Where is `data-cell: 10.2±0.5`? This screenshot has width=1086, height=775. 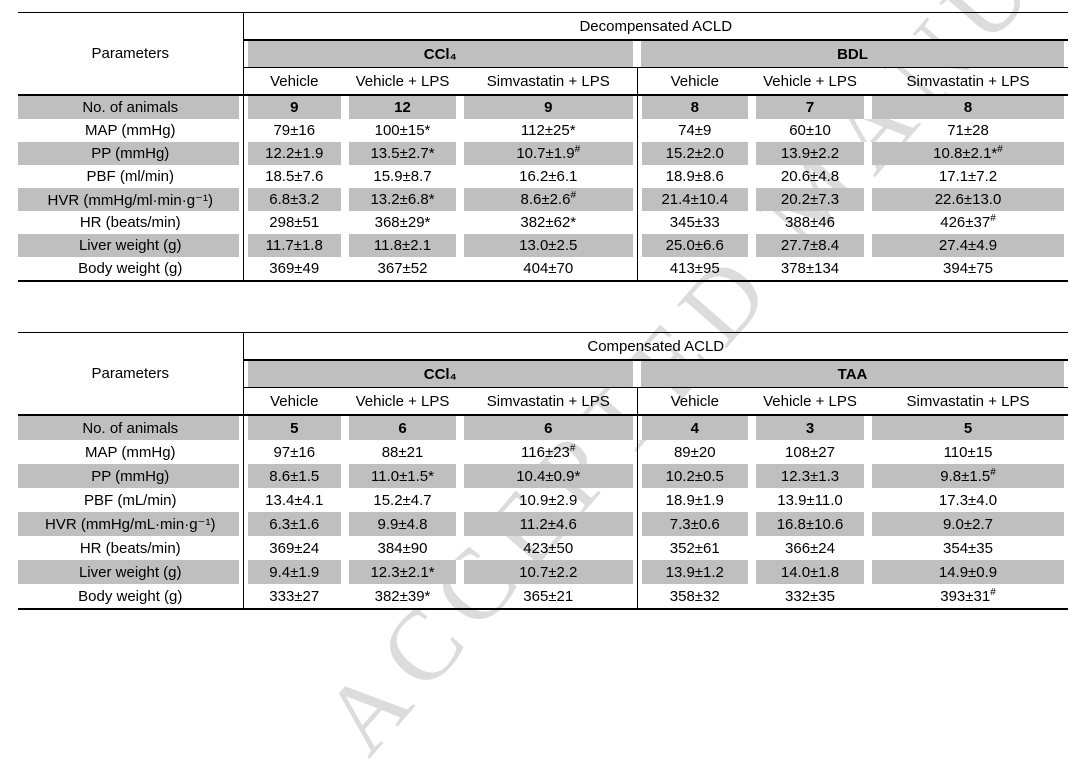 data-cell: 10.2±0.5 is located at coordinates (694, 476).